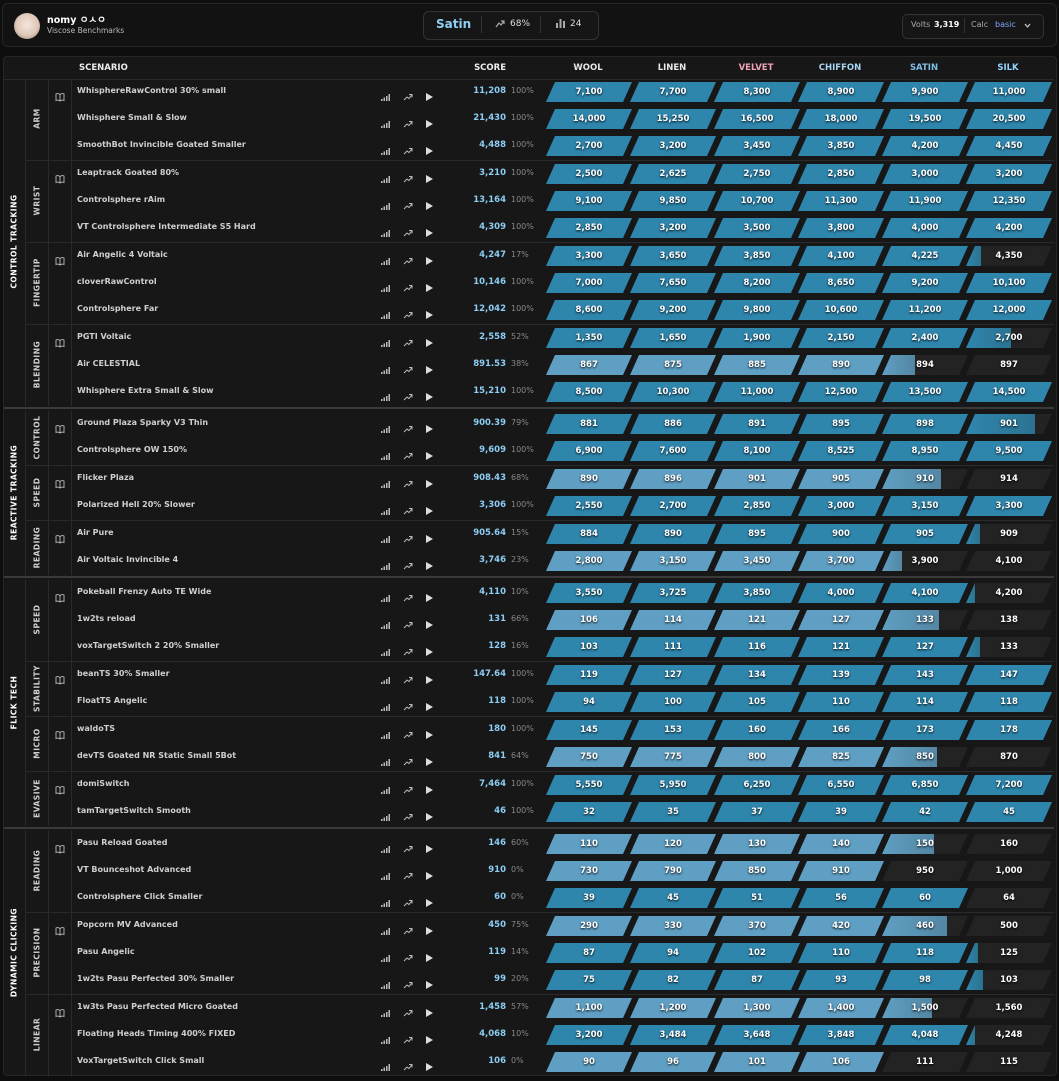 Image resolution: width=1059 pixels, height=1081 pixels. Describe the element at coordinates (156, 978) in the screenshot. I see `scenario-name: 1w2ts Pasu Perfected 30% Smaller` at that location.